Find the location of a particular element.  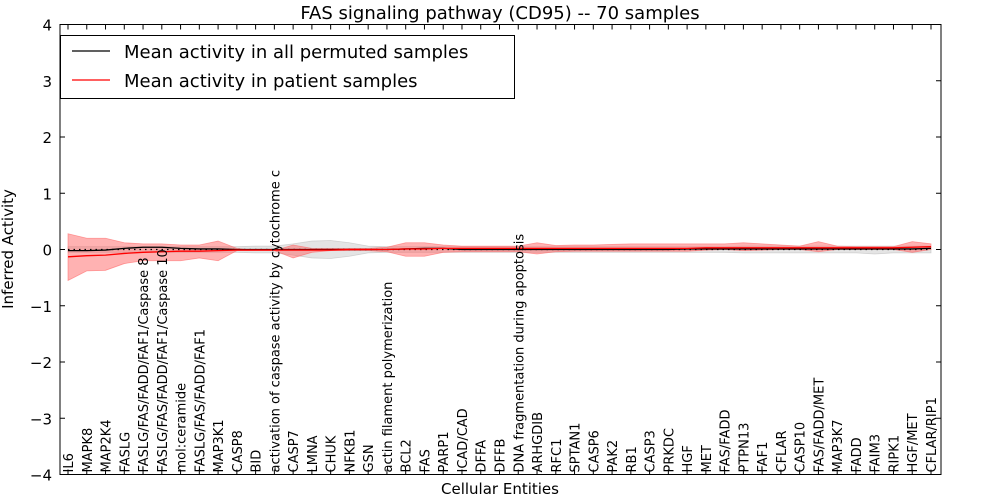

x-tick-label: BCL2 is located at coordinates (407, 455).